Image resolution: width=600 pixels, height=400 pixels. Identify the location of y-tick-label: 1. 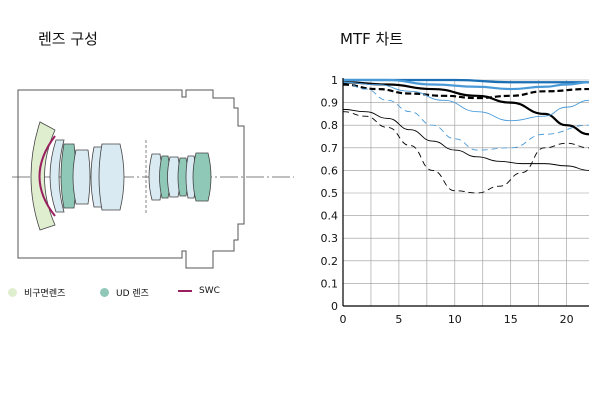
(334, 80).